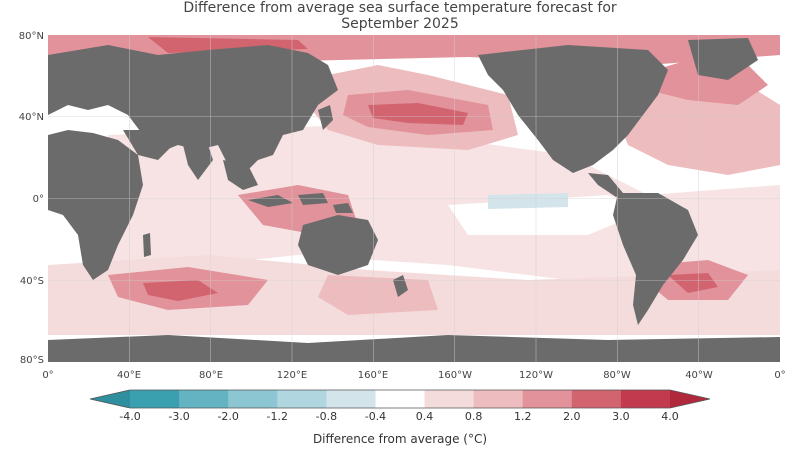 Image resolution: width=800 pixels, height=450 pixels. Describe the element at coordinates (277, 416) in the screenshot. I see `colorbar-tick-label: -1.2` at that location.